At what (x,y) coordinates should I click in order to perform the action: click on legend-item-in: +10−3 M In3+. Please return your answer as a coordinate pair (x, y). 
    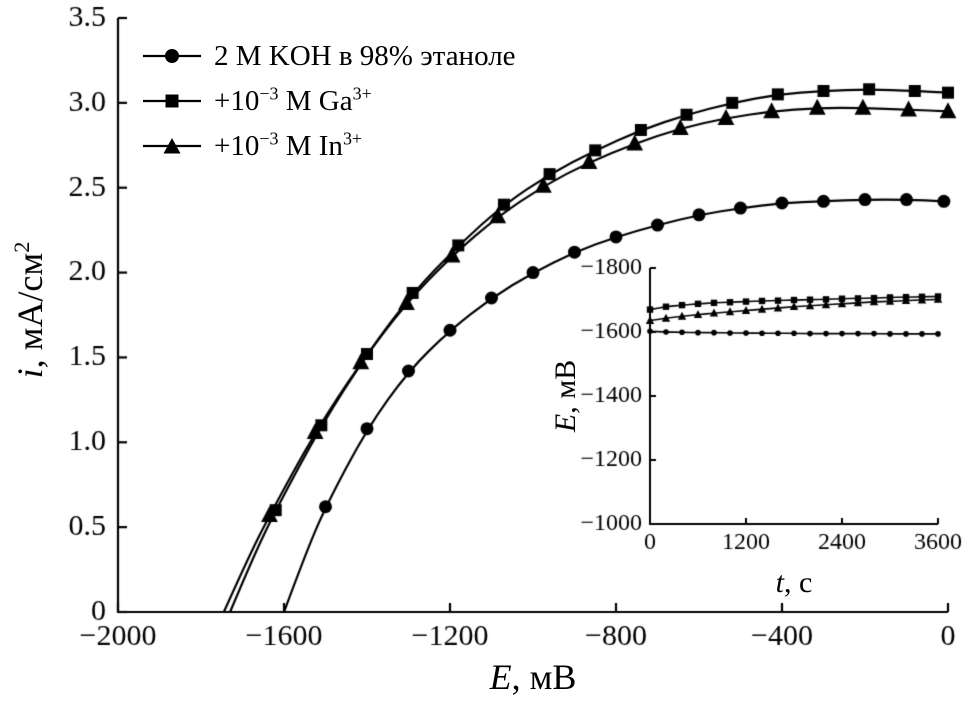
    Looking at the image, I should click on (329, 146).